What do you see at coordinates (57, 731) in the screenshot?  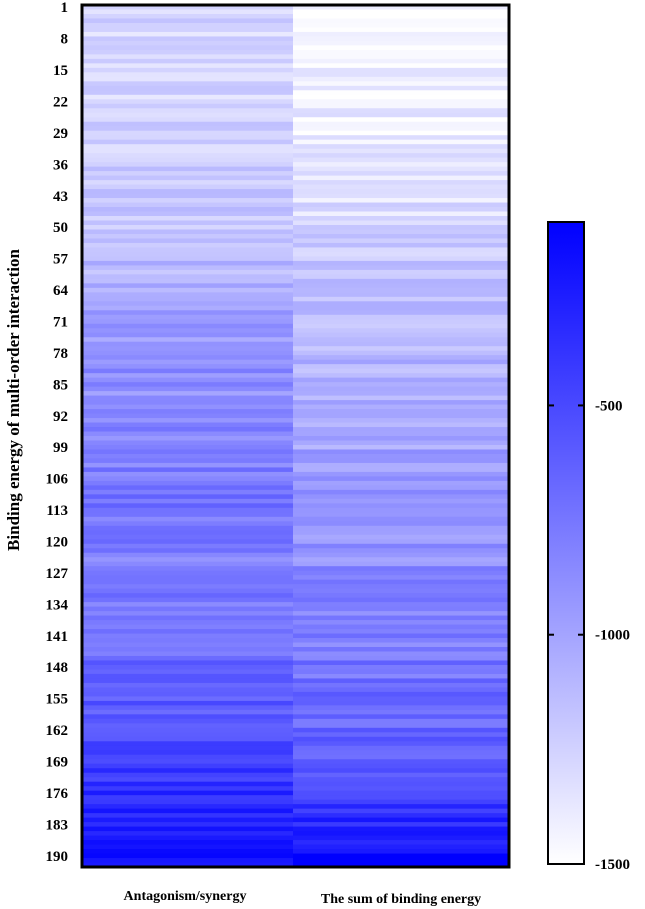 I see `y-tick-label: 162` at bounding box center [57, 731].